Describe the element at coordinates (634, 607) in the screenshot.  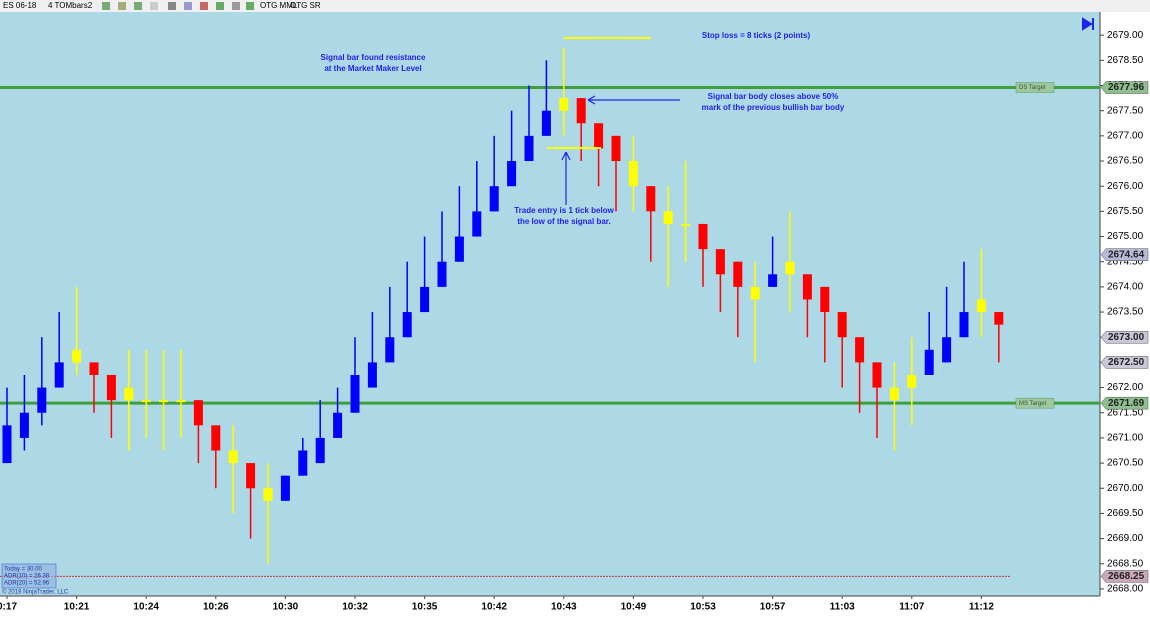
I see `x-tick-label: 10:49` at that location.